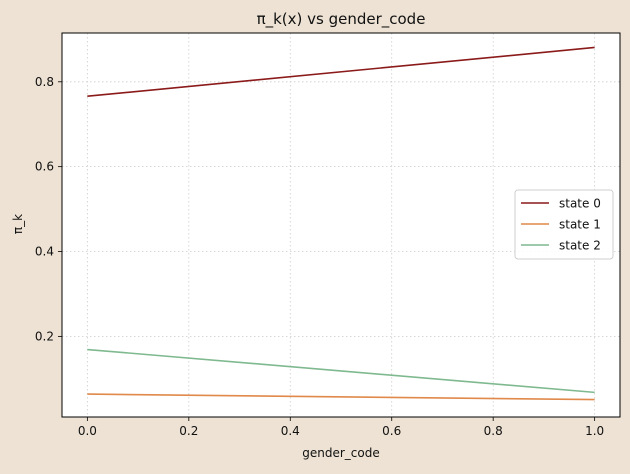  Describe the element at coordinates (87, 431) in the screenshot. I see `x-tick-label: 0.0` at that location.